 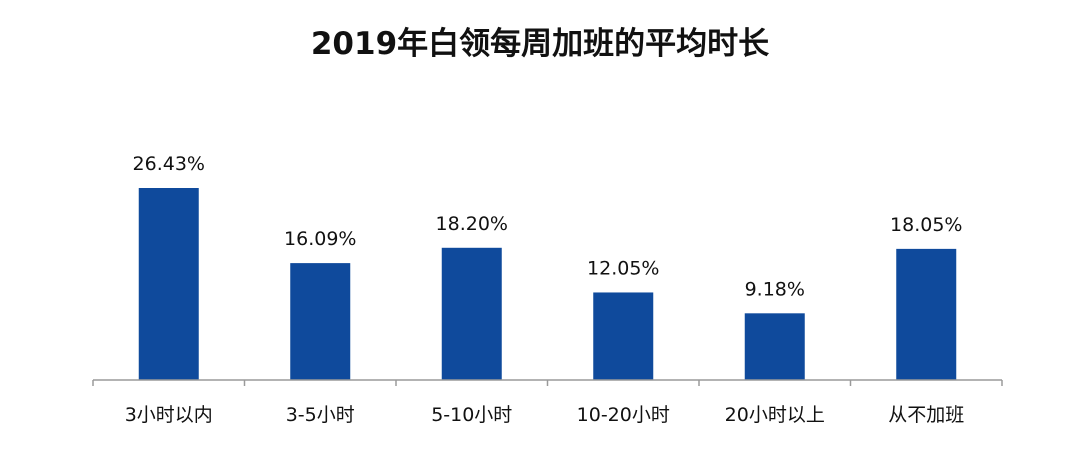 What do you see at coordinates (320, 239) in the screenshot?
I see `data-label: 16.09%` at bounding box center [320, 239].